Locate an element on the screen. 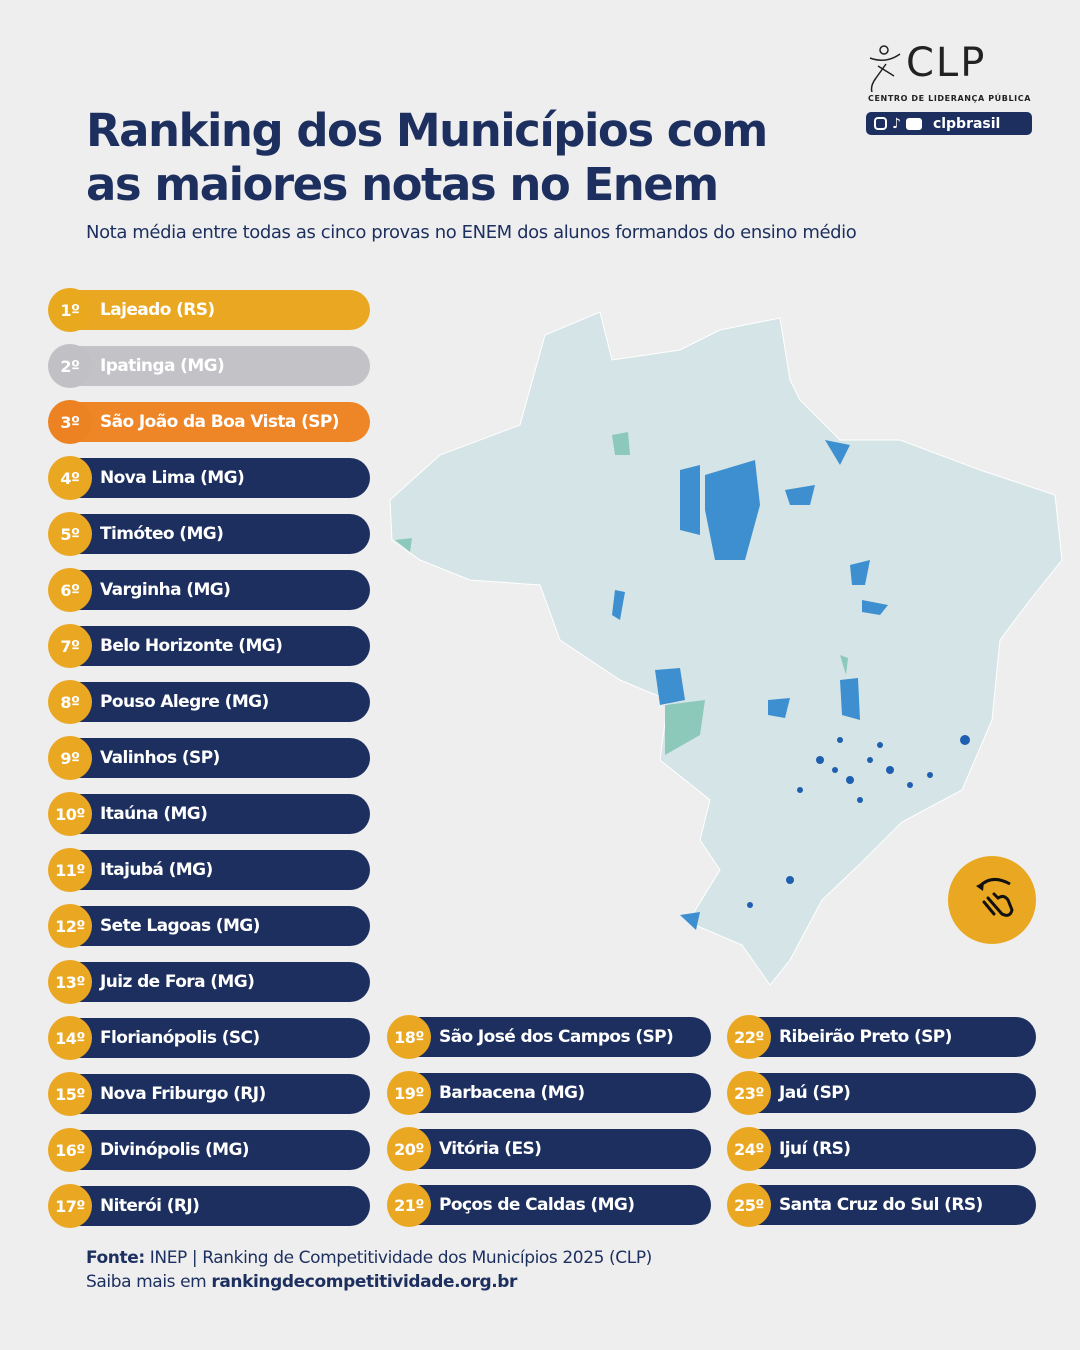  municipality-name: Niterói (RJ) is located at coordinates (150, 1206).